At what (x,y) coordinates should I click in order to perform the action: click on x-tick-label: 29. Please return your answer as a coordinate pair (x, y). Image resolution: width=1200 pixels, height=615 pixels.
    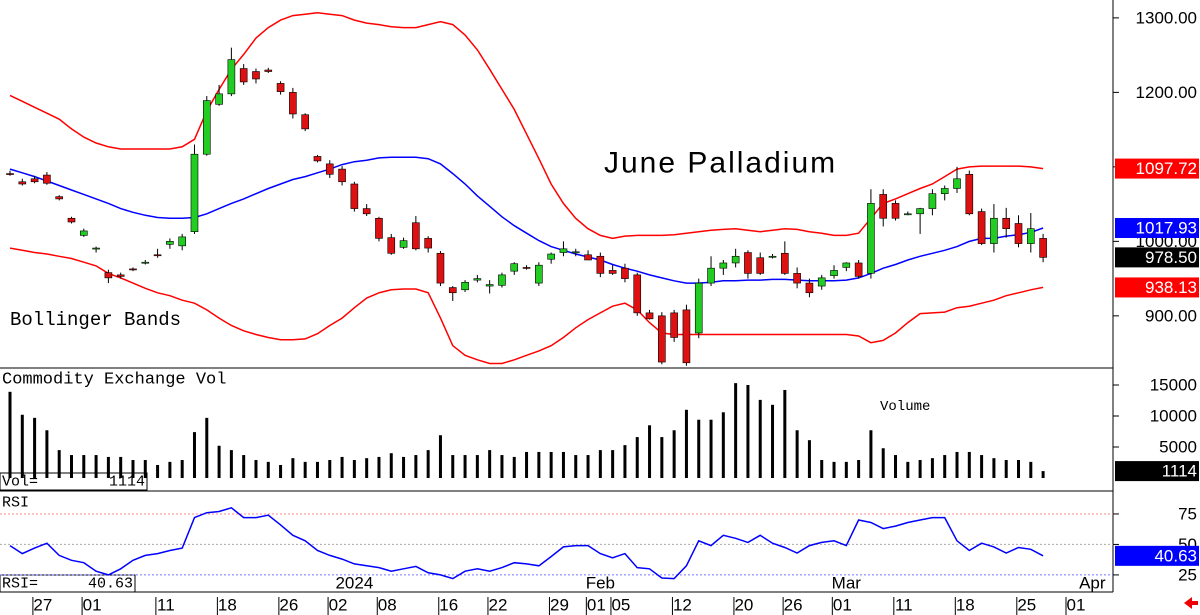
    Looking at the image, I should click on (559, 605).